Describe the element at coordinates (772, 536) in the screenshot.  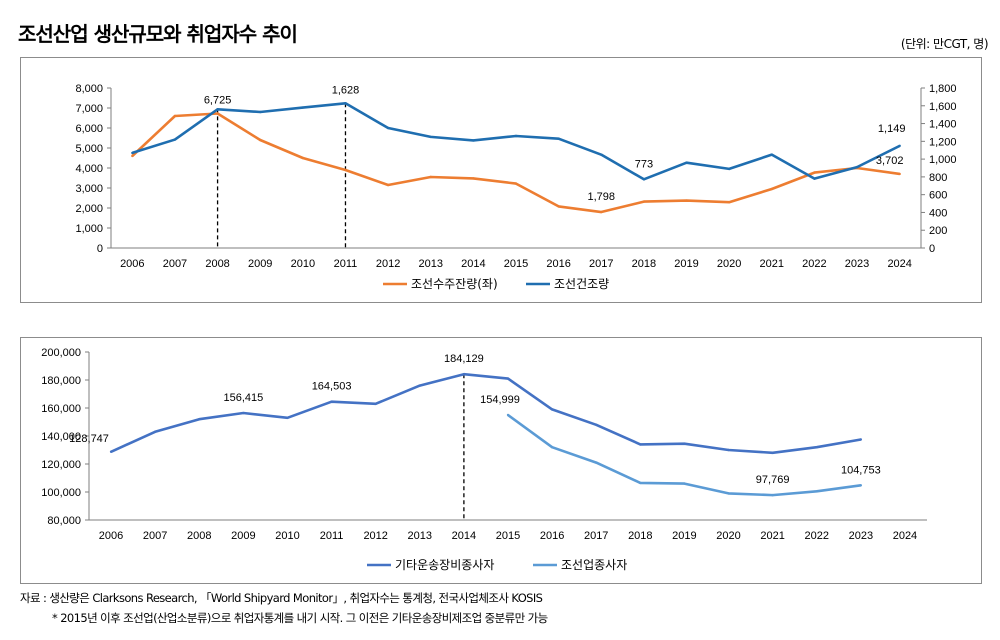
I see `x-tick-label: 2021` at that location.